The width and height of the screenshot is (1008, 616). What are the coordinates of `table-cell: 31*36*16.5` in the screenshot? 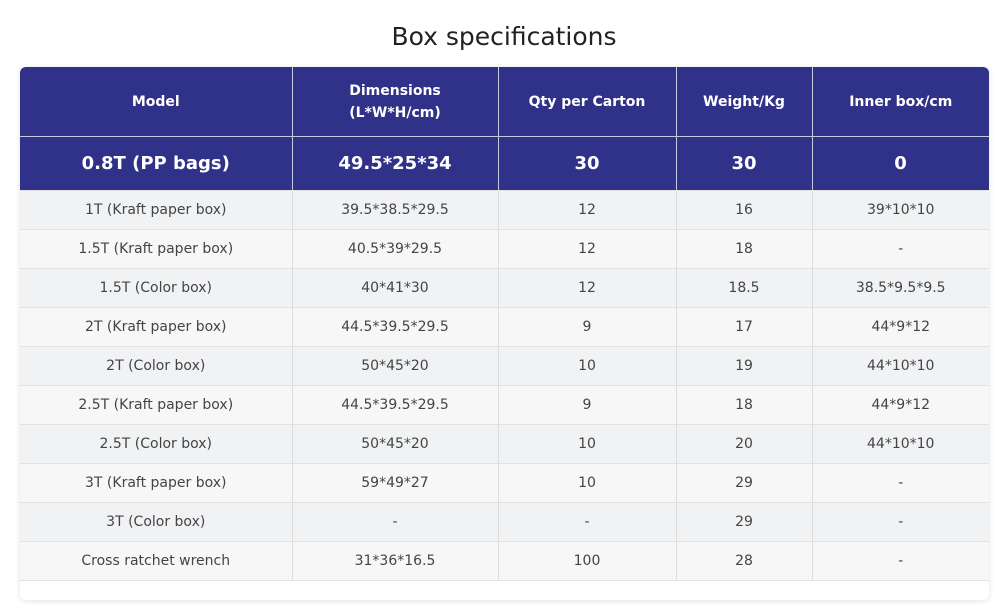 It's located at (395, 561).